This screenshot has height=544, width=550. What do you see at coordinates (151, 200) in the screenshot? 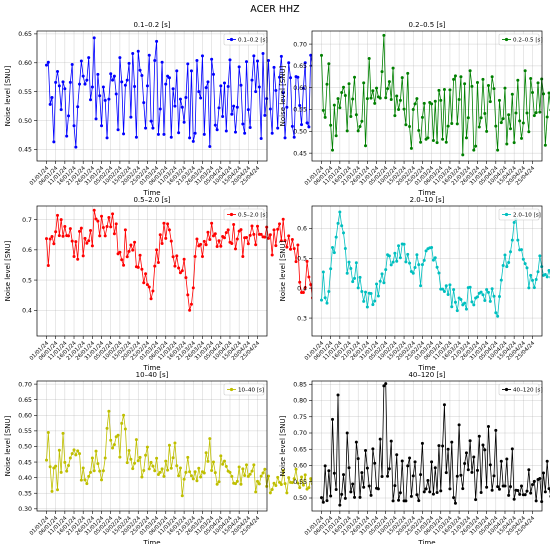
I see `subplot-title: 0.5–2.0 [s]` at bounding box center [151, 200].